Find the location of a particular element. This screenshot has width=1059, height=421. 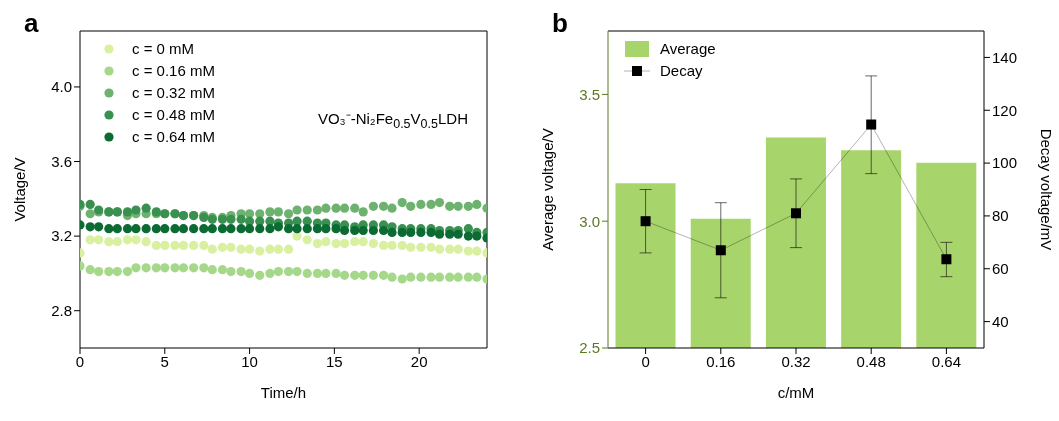

y-tick-label: 3.0 is located at coordinates (589, 221).